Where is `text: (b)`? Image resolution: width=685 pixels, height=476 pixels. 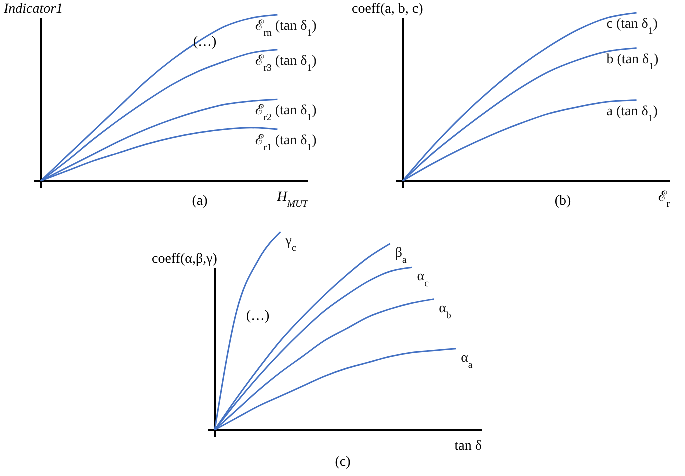
text: (b) is located at coordinates (563, 201).